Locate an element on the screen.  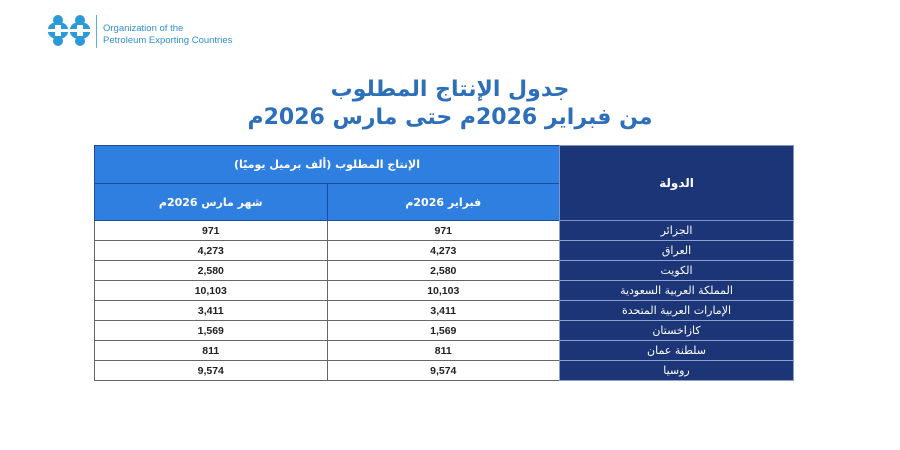
country-cell: كازاخستان is located at coordinates (676, 330).